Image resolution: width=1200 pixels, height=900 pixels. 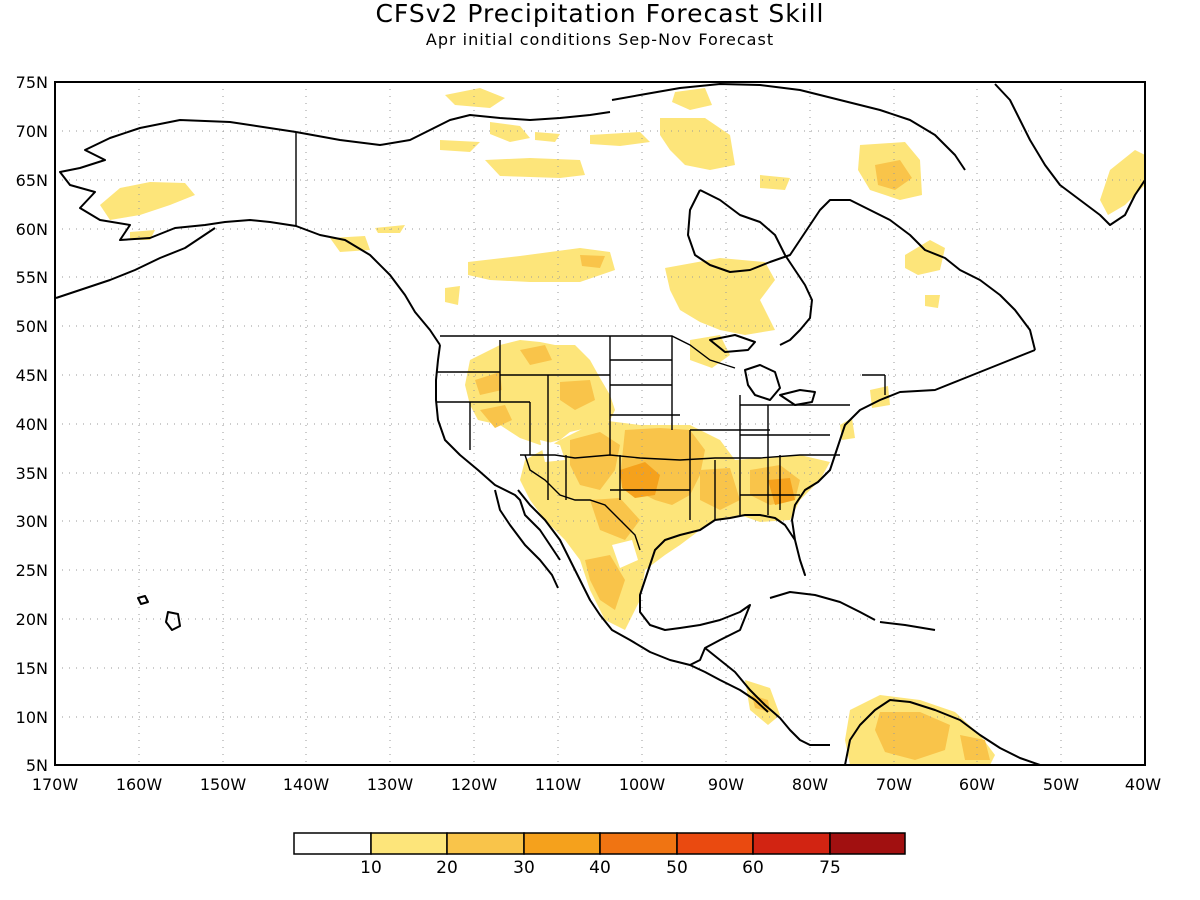 I want to click on lon-label: 110W, so click(x=558, y=784).